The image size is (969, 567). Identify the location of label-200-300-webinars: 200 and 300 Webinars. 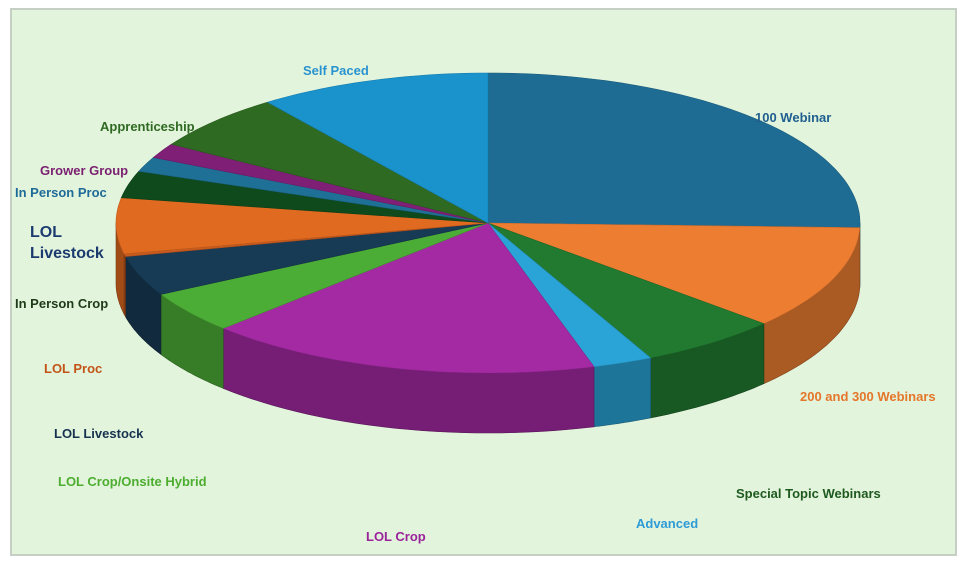
(868, 396).